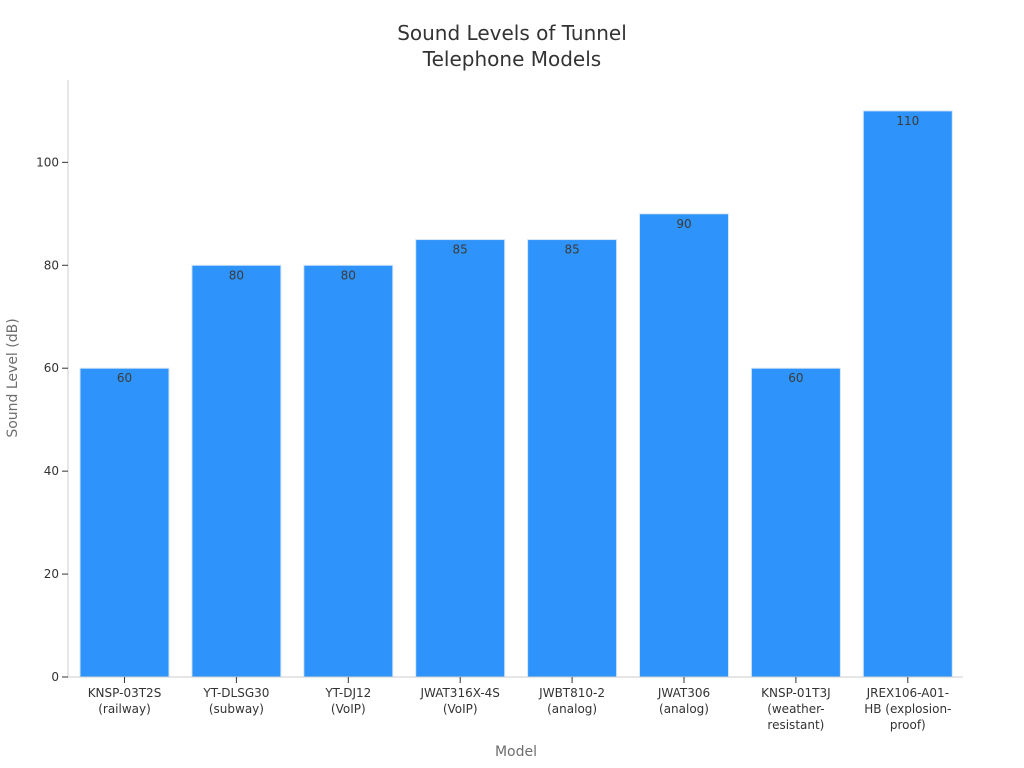 Image resolution: width=1024 pixels, height=768 pixels. Describe the element at coordinates (571, 701) in the screenshot. I see `x-tick-label-4: JWBT810-2 (analog)` at that location.